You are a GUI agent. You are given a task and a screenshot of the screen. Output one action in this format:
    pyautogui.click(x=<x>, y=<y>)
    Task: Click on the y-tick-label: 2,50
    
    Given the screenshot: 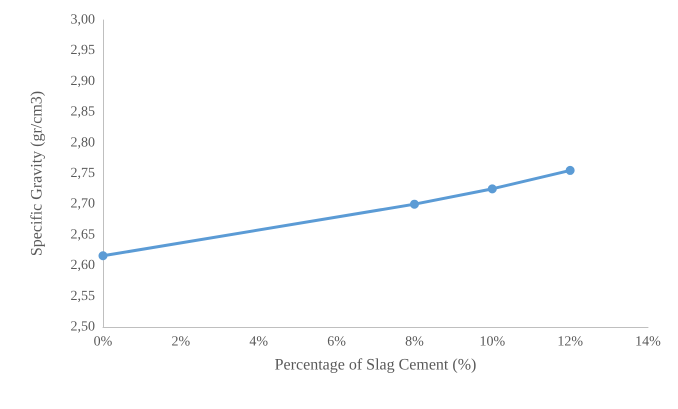 What is the action you would take?
    pyautogui.click(x=82, y=327)
    